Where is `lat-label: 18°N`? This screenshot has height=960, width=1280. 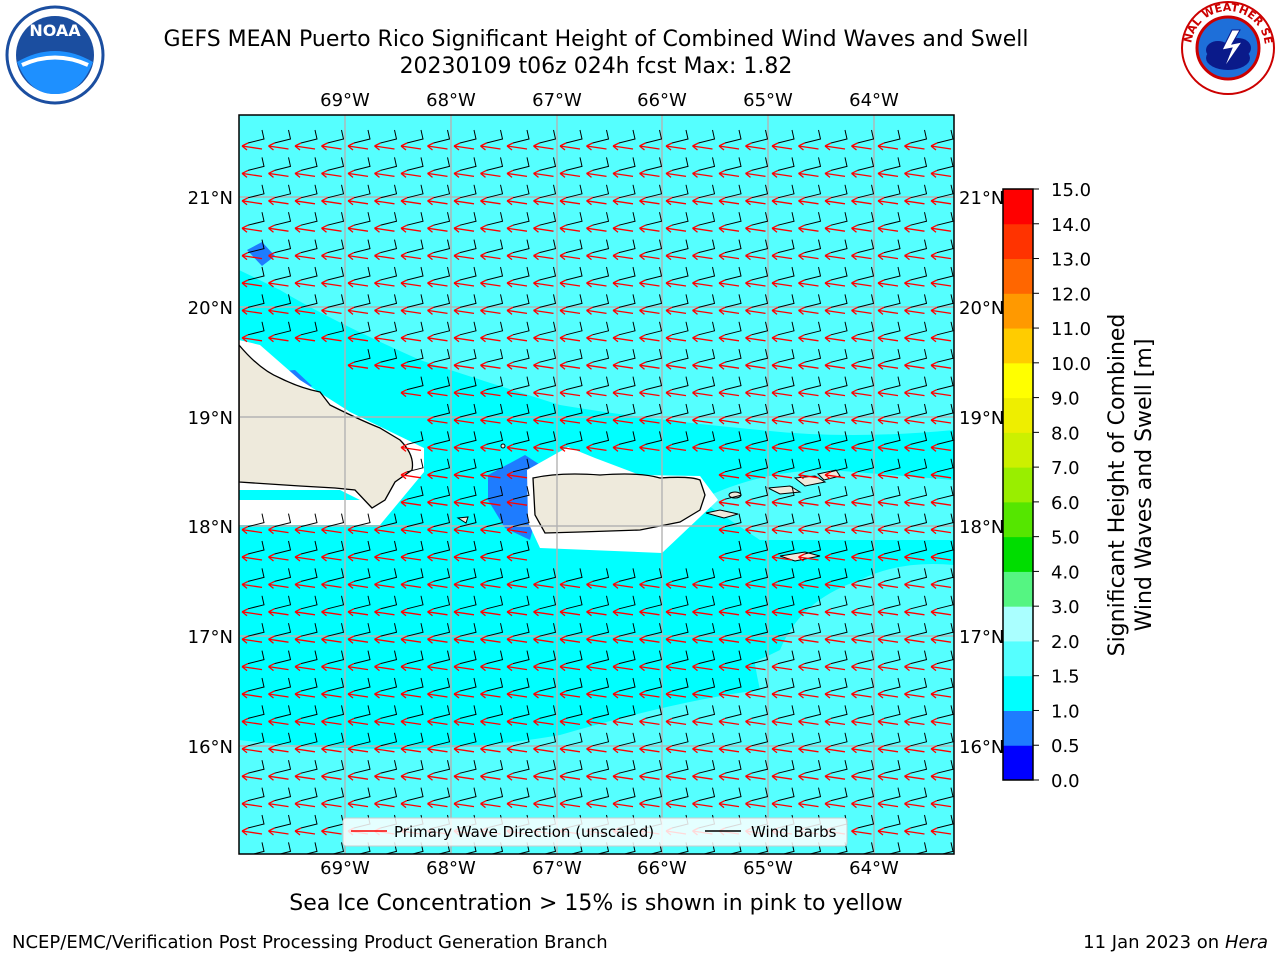
lat-label: 18°N is located at coordinates (210, 527).